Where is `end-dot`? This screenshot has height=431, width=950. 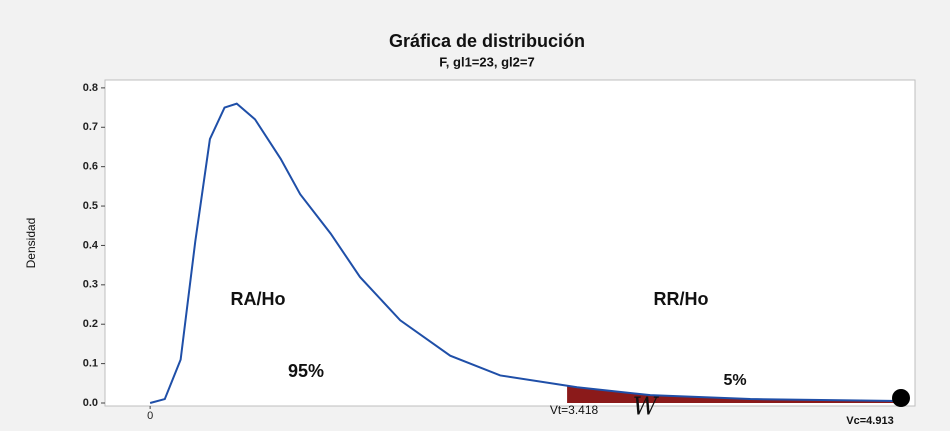 end-dot is located at coordinates (901, 398).